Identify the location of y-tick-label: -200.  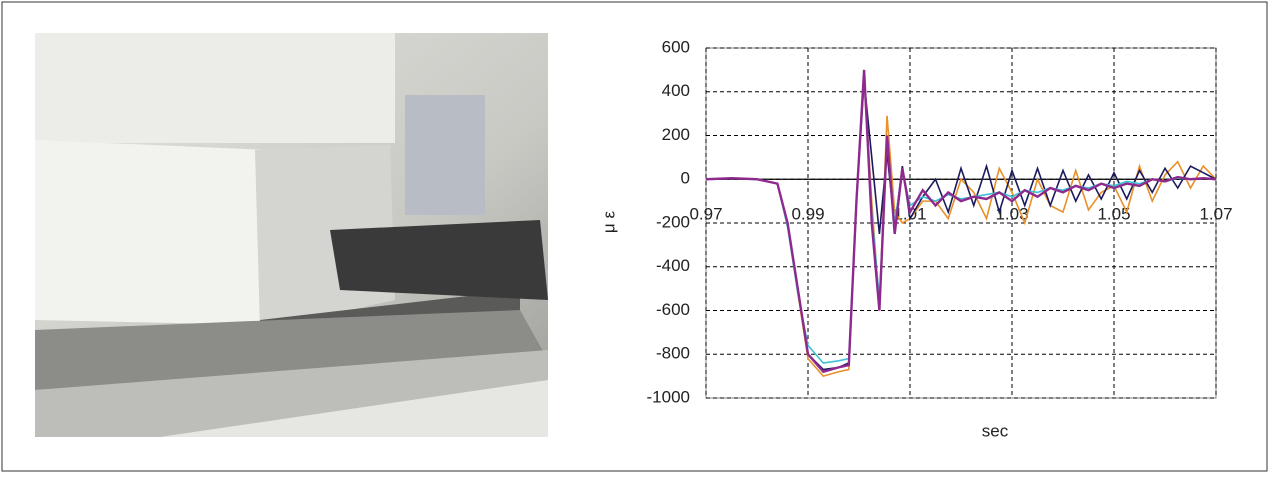
(673, 221).